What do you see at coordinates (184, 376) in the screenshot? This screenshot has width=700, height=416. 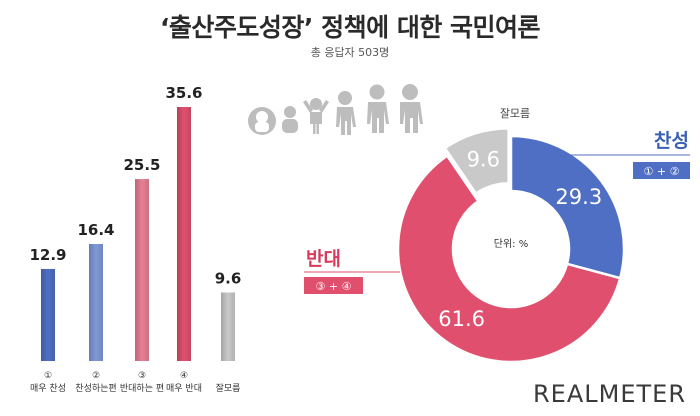 I see `category-number: ④` at bounding box center [184, 376].